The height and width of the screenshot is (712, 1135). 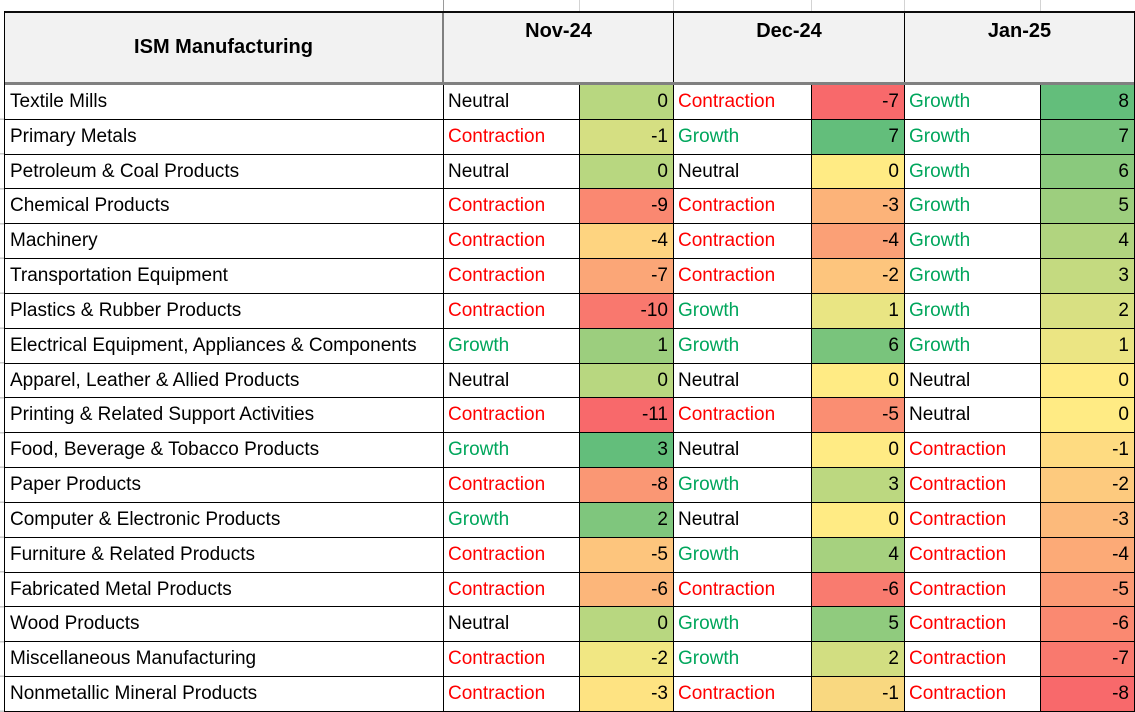 I want to click on value-cell-dec24: -6, so click(x=858, y=589).